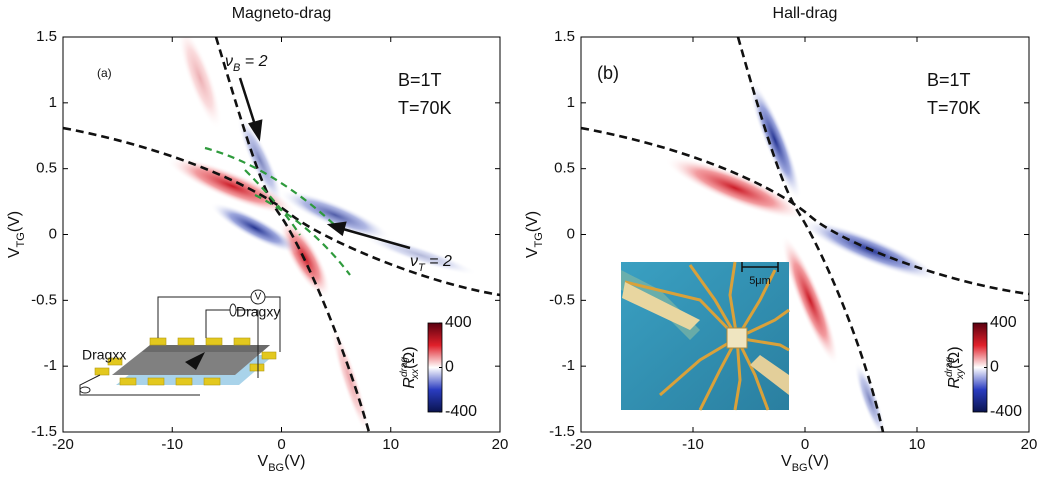 This screenshot has height=482, width=1047. I want to click on annotation: Dragxy, so click(258, 312).